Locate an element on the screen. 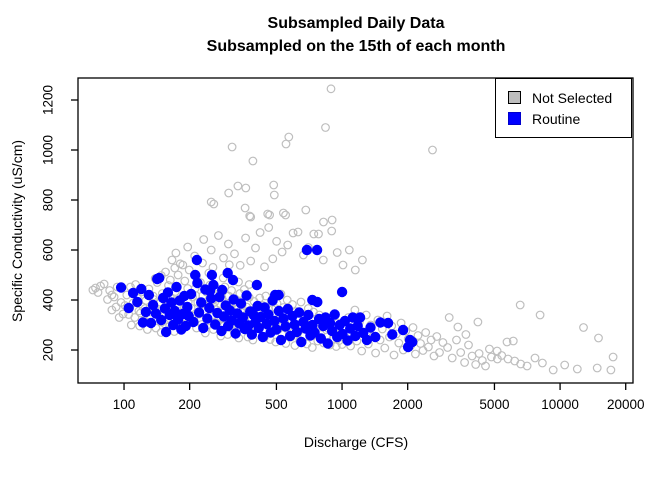  x-tick-label: 1000 is located at coordinates (342, 404).